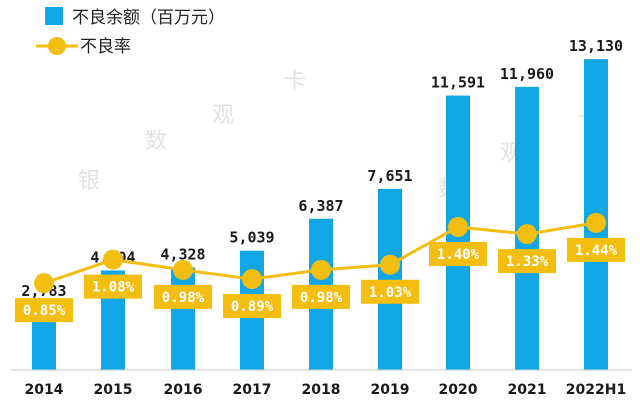 The height and width of the screenshot is (412, 640). I want to click on rate-label-text: 1.03%, so click(390, 293).